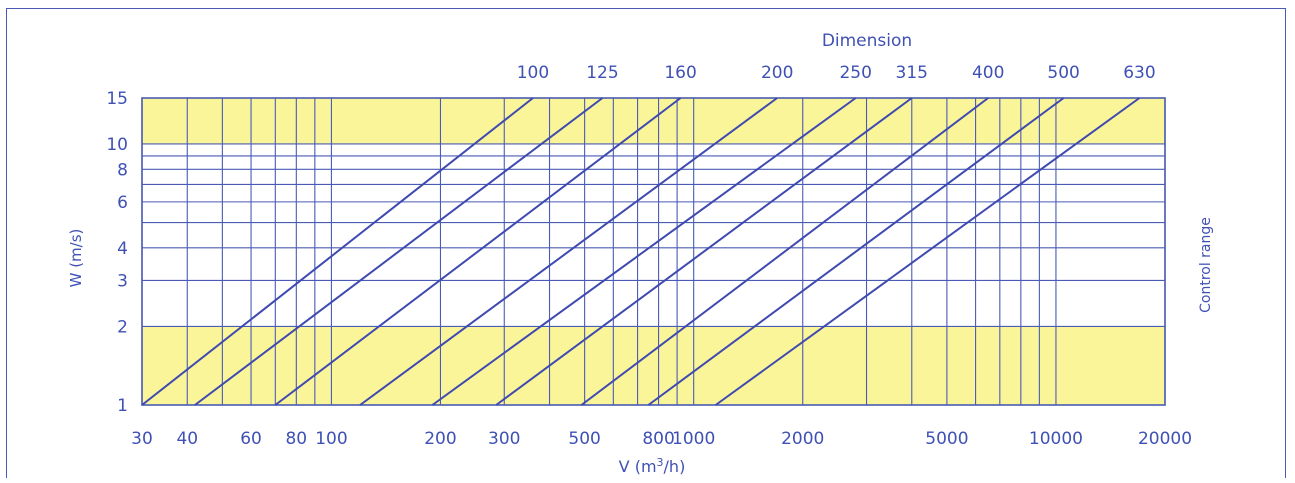  I want to click on y-tick-label: 3, so click(122, 281).